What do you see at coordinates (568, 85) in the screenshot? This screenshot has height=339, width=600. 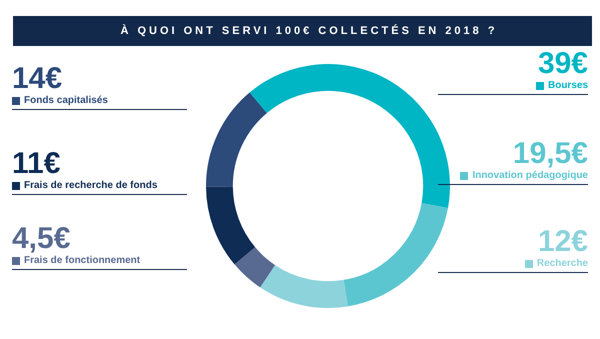 I see `legend-label: Bourses` at bounding box center [568, 85].